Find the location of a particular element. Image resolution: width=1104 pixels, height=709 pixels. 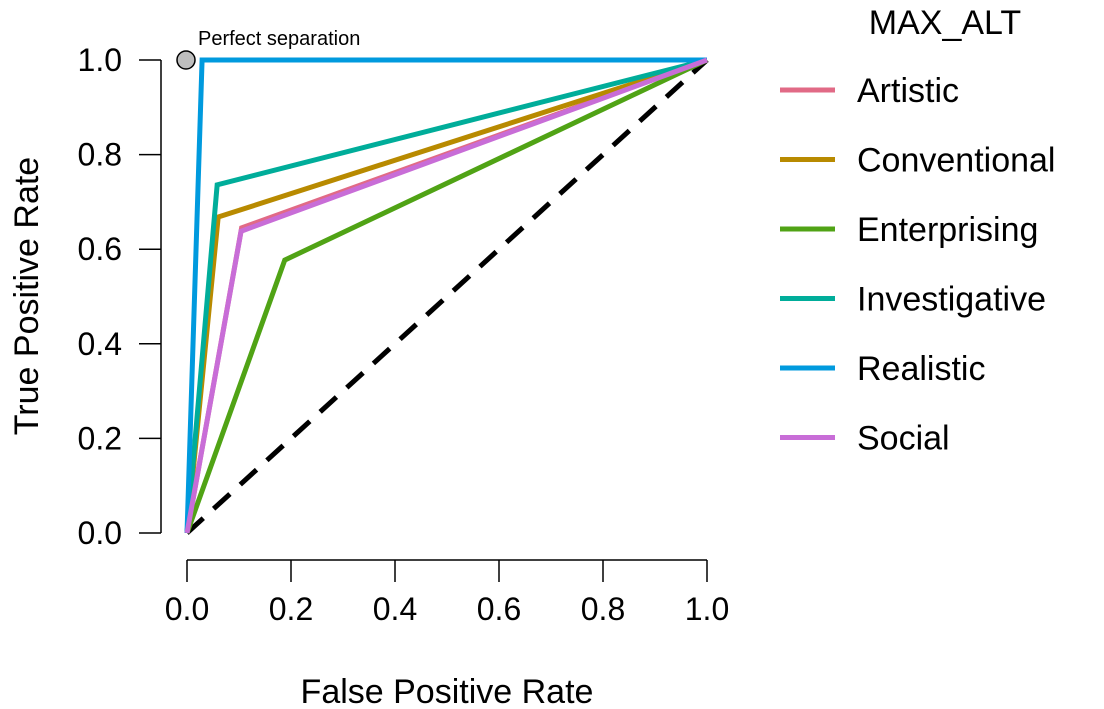

y-axis: 0.0 0.2 0.4 0.6 0.8 1.0 is located at coordinates (120, 296).